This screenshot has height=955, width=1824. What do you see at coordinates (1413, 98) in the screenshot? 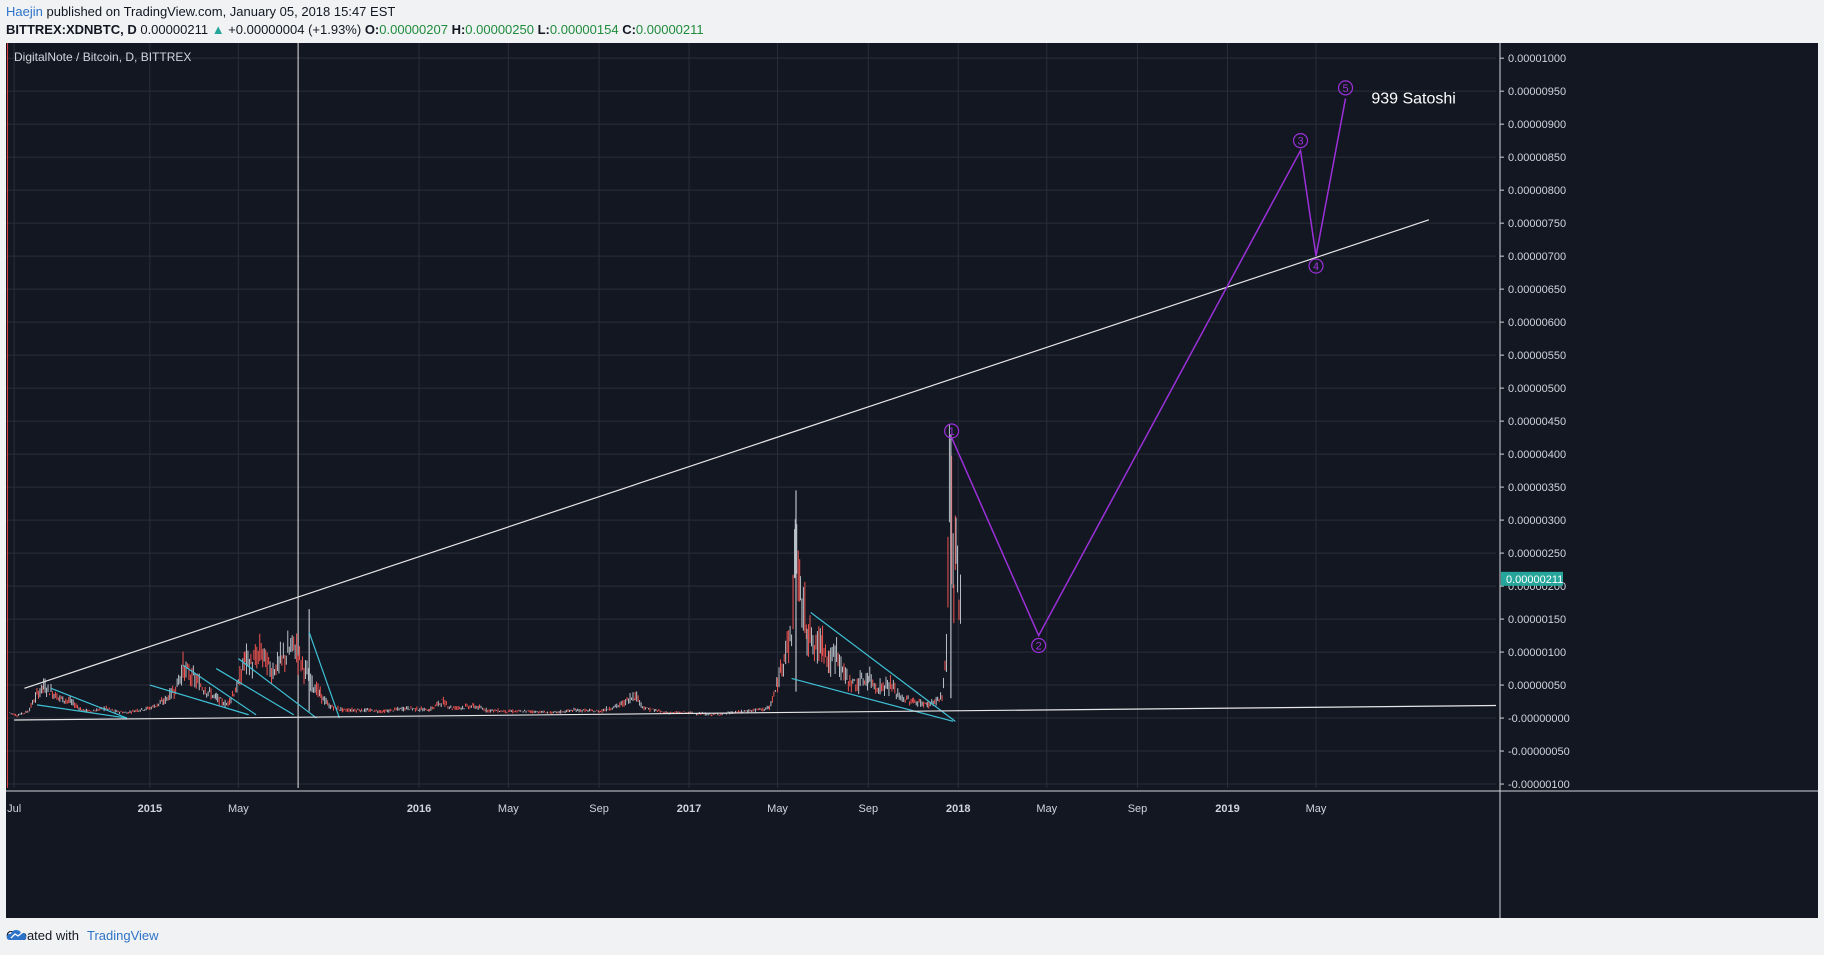
I see `target-annotation: 939 Satoshi` at bounding box center [1413, 98].